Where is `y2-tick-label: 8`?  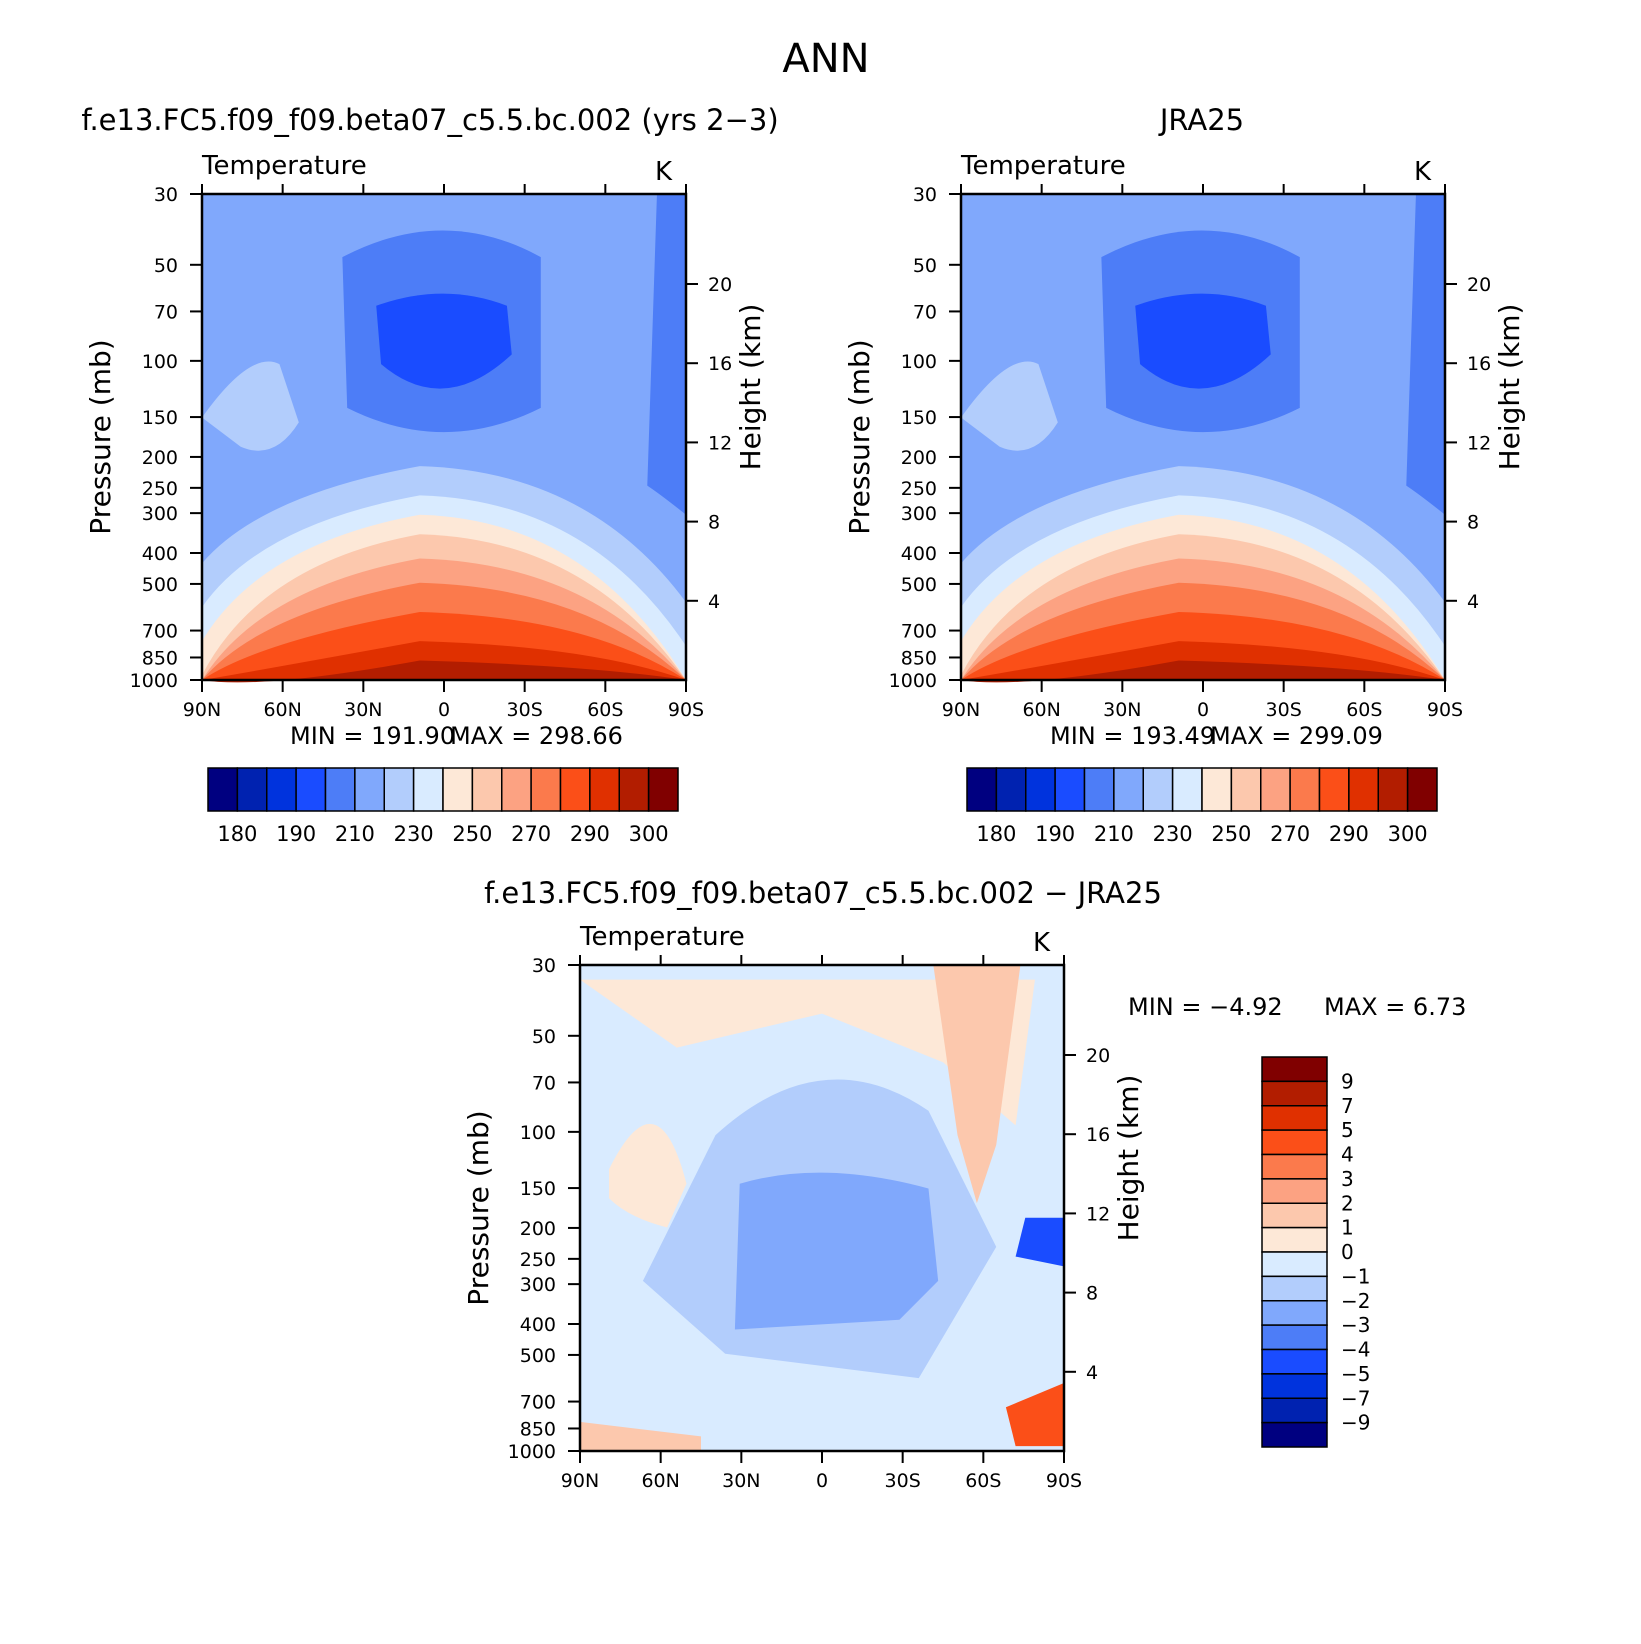 y2-tick-label: 8 is located at coordinates (1473, 523).